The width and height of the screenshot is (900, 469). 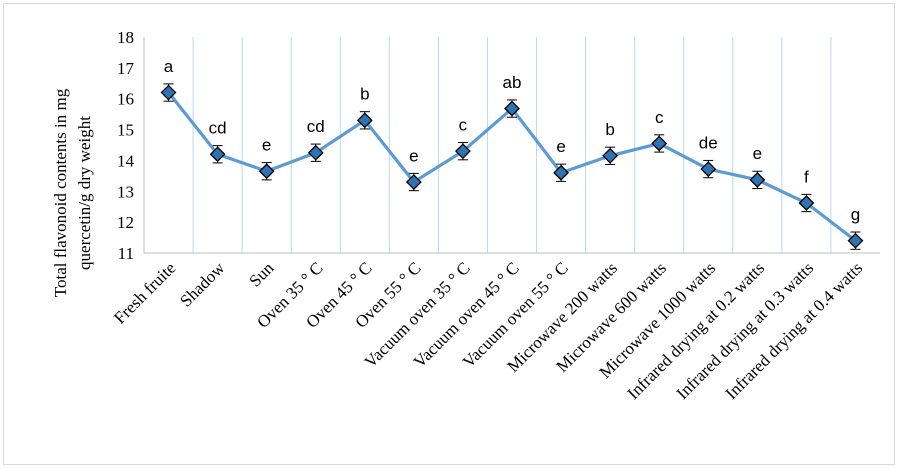 What do you see at coordinates (708, 142) in the screenshot?
I see `significance-letter: de` at bounding box center [708, 142].